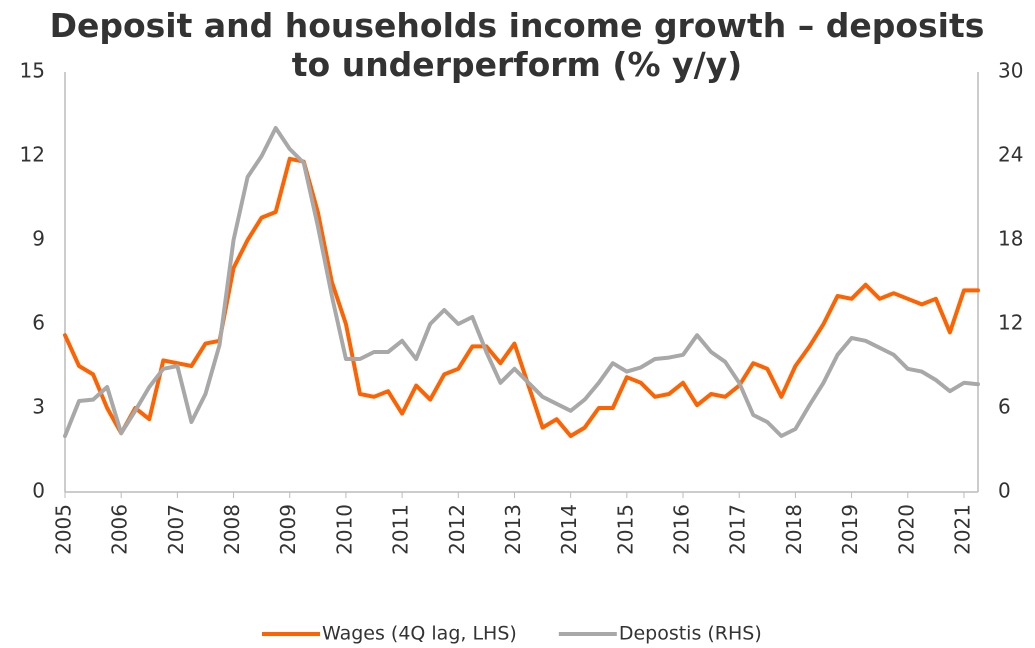 The image size is (1035, 648). I want to click on y2-tick-label: 0, so click(1004, 491).